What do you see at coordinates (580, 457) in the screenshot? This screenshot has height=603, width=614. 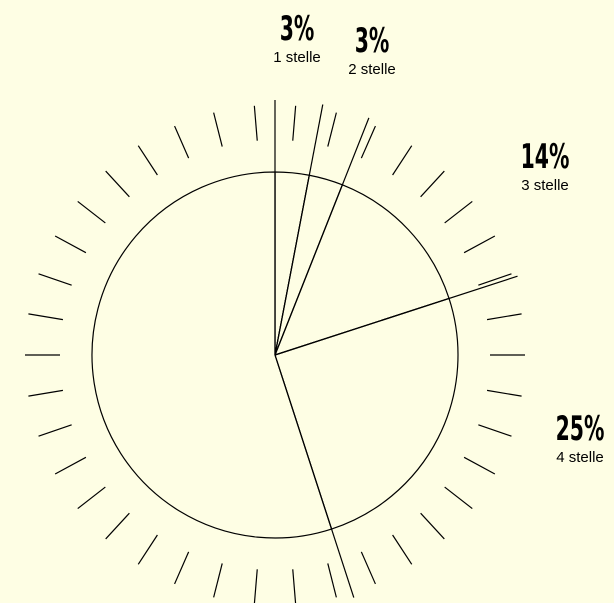 I see `category-label: 4 stelle` at bounding box center [580, 457].